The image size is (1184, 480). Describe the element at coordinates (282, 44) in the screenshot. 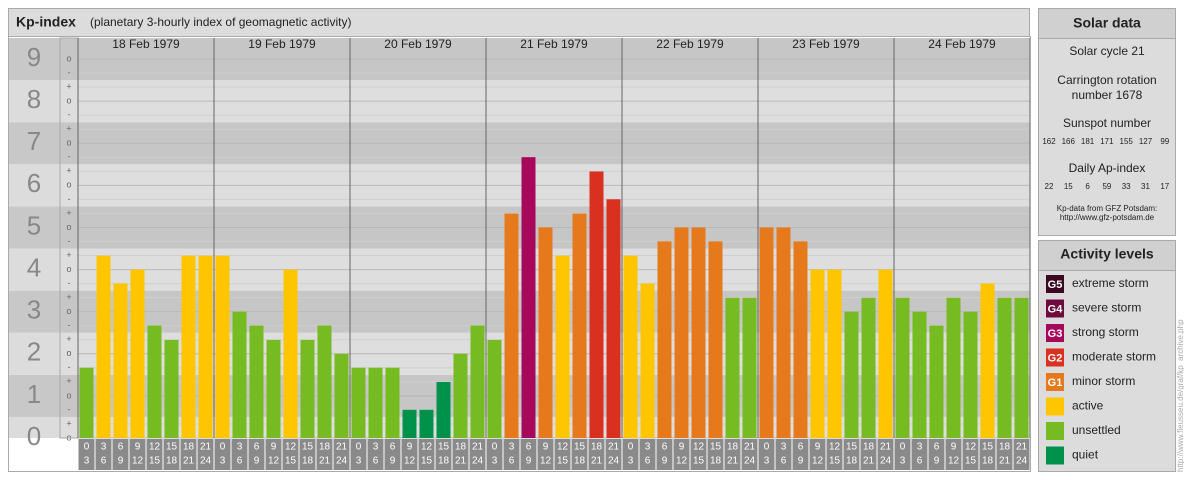

I see `day-label: 19 Feb 1979` at that location.